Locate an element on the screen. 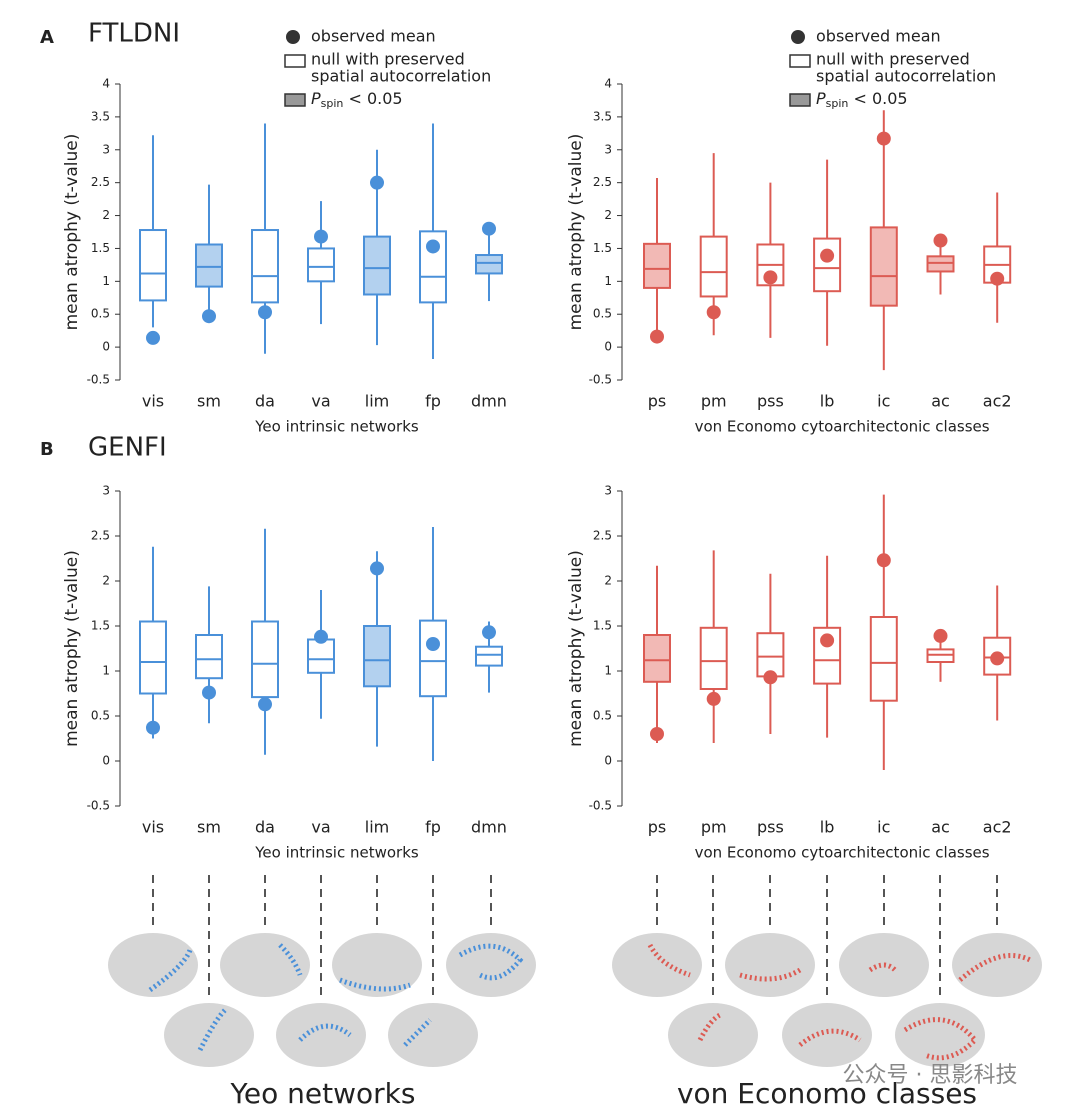  bottom-label: von Economo classes is located at coordinates (827, 1093).